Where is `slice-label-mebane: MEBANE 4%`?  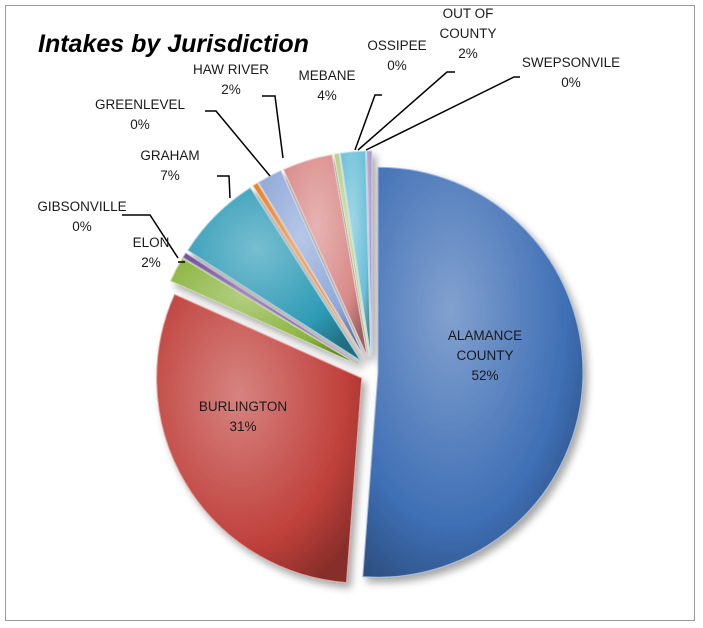
slice-label-mebane: MEBANE 4% is located at coordinates (326, 85).